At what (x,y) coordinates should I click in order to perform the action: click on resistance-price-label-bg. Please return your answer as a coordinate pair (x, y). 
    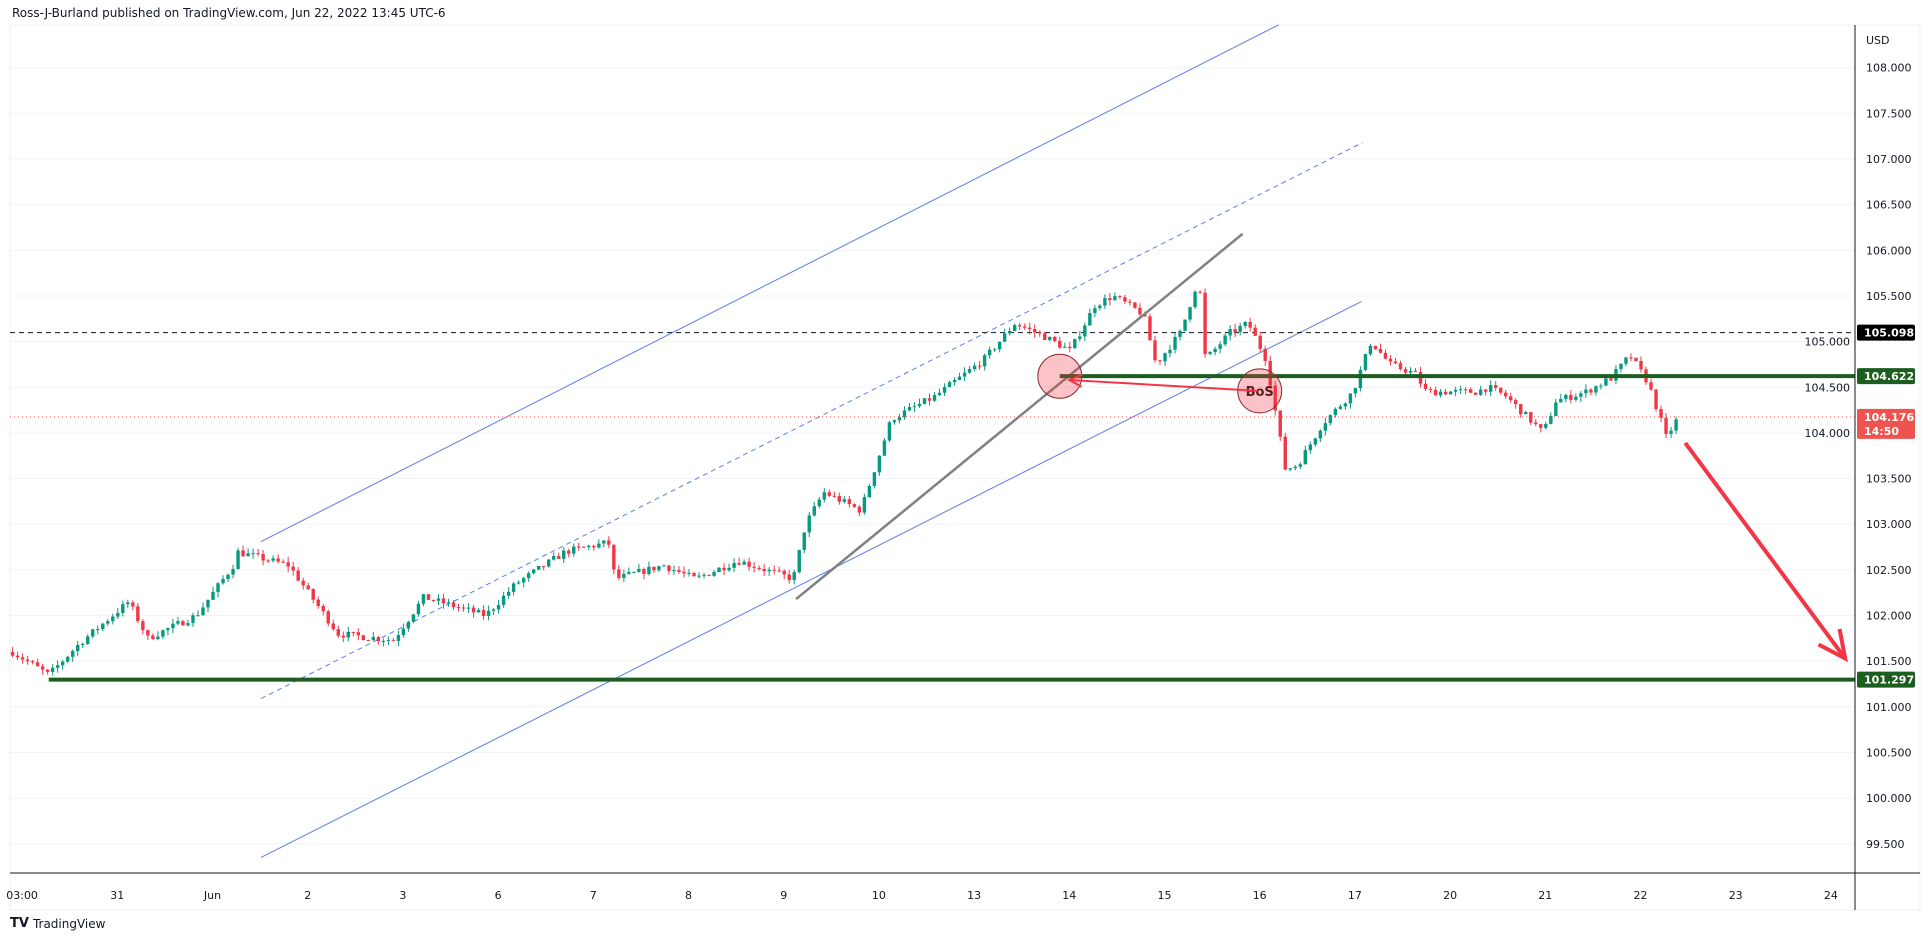
    Looking at the image, I should click on (1886, 376).